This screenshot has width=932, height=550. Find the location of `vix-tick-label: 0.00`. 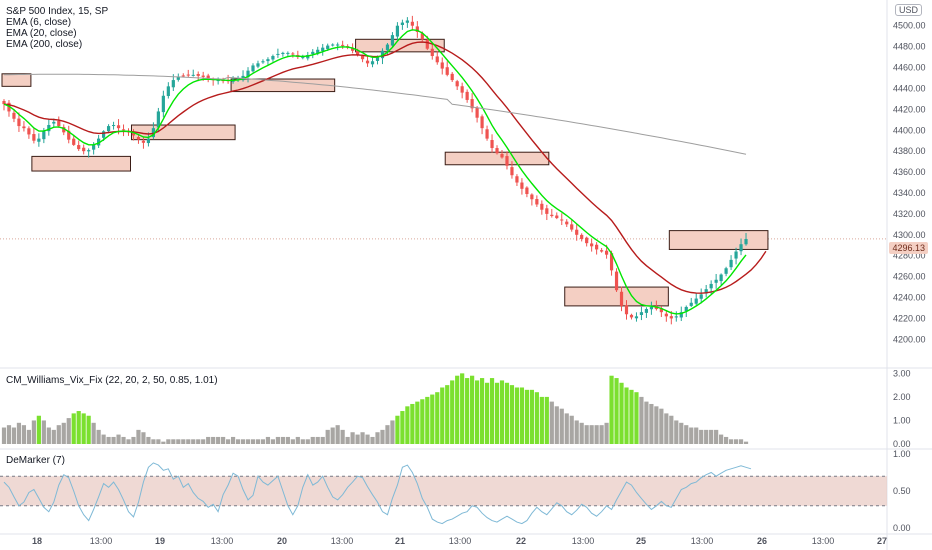

vix-tick-label: 0.00 is located at coordinates (902, 444).